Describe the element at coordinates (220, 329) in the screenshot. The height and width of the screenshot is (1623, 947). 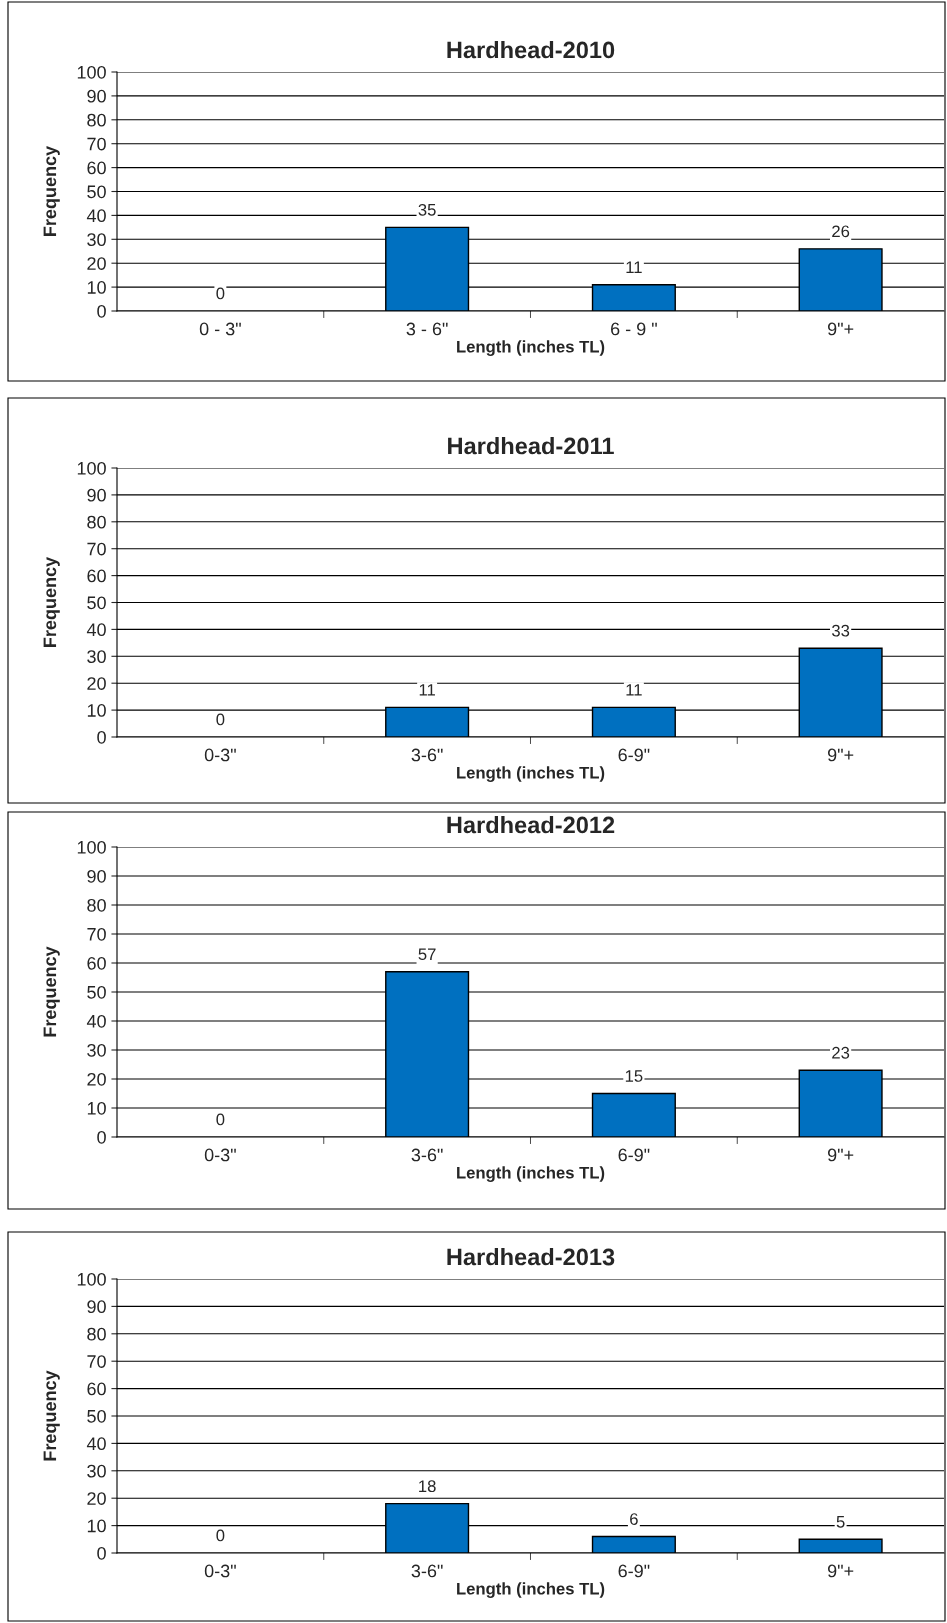
I see `x-tick-label: 0 - 3"` at that location.